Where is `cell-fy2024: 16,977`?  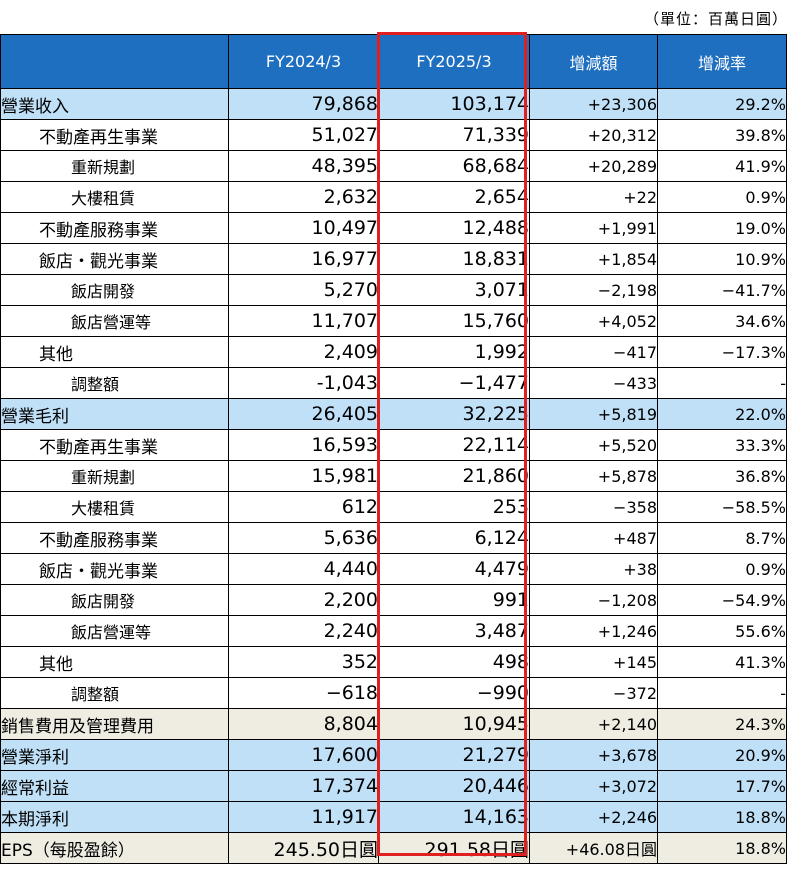 cell-fy2024: 16,977 is located at coordinates (303, 259).